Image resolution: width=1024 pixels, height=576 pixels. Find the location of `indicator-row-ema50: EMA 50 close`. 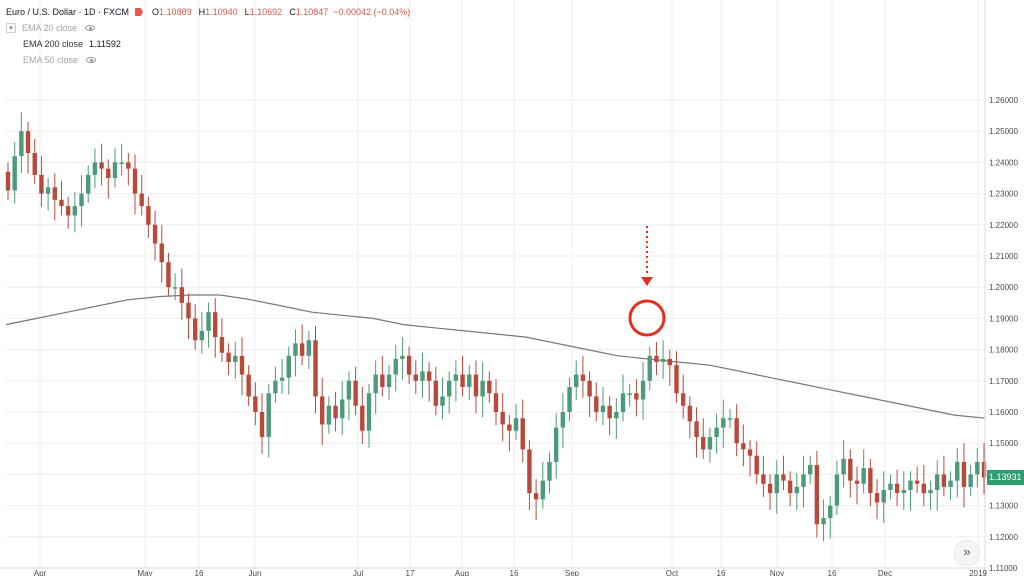

indicator-row-ema50: EMA 50 close is located at coordinates (208, 60).